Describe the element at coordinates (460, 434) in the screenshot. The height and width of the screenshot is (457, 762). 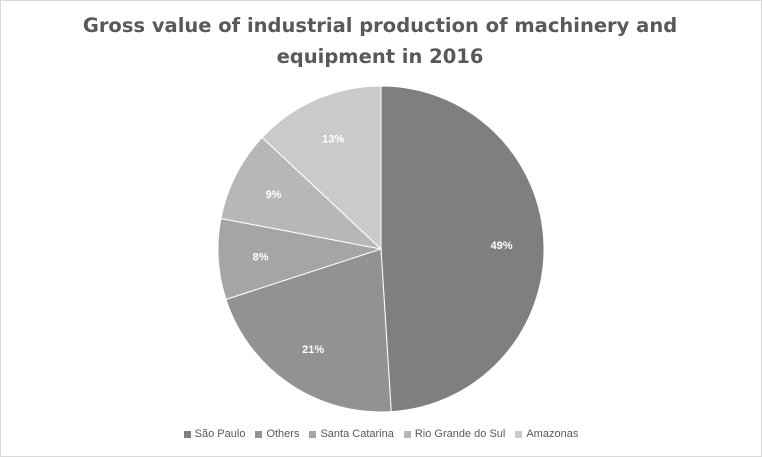
I see `legend-label: Rio Grande do Sul` at that location.